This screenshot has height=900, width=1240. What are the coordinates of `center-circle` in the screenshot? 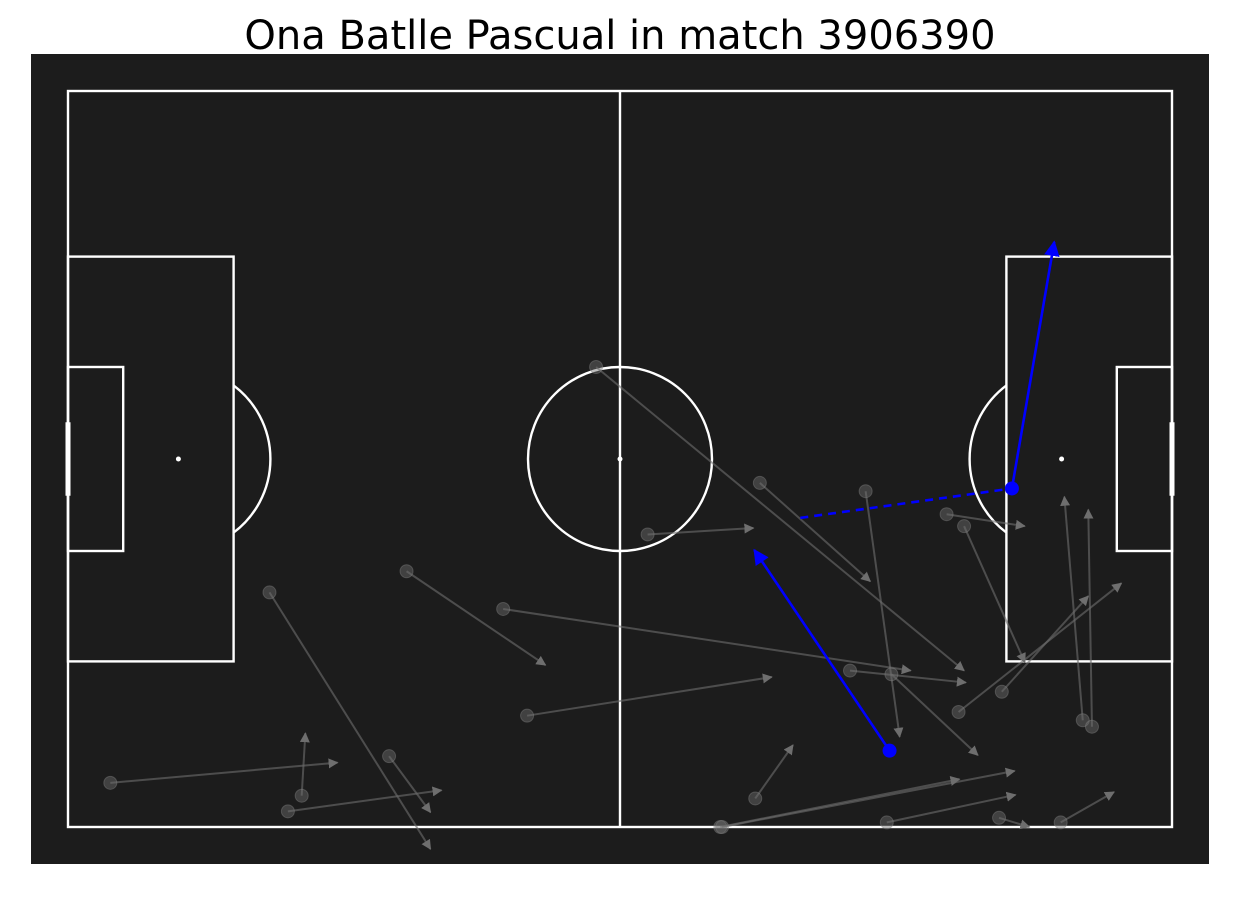 It's located at (620, 459).